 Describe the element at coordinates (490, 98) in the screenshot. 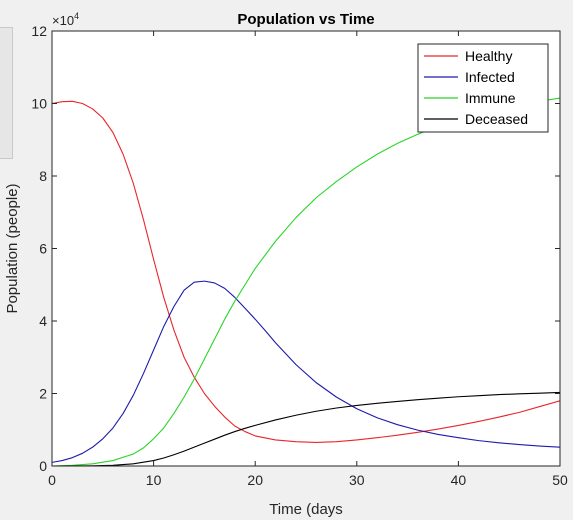

I see `legend-label-immune: Immune` at that location.